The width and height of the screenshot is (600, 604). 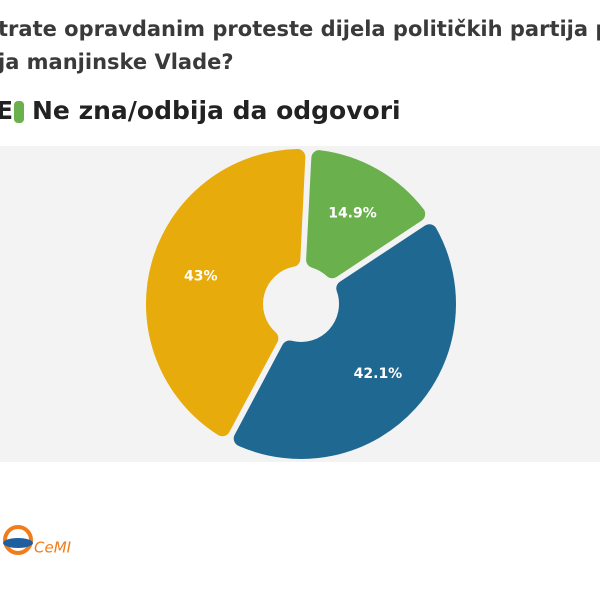 What do you see at coordinates (216, 110) in the screenshot?
I see `legend-label: Ne zna/odbija da odgovori` at bounding box center [216, 110].